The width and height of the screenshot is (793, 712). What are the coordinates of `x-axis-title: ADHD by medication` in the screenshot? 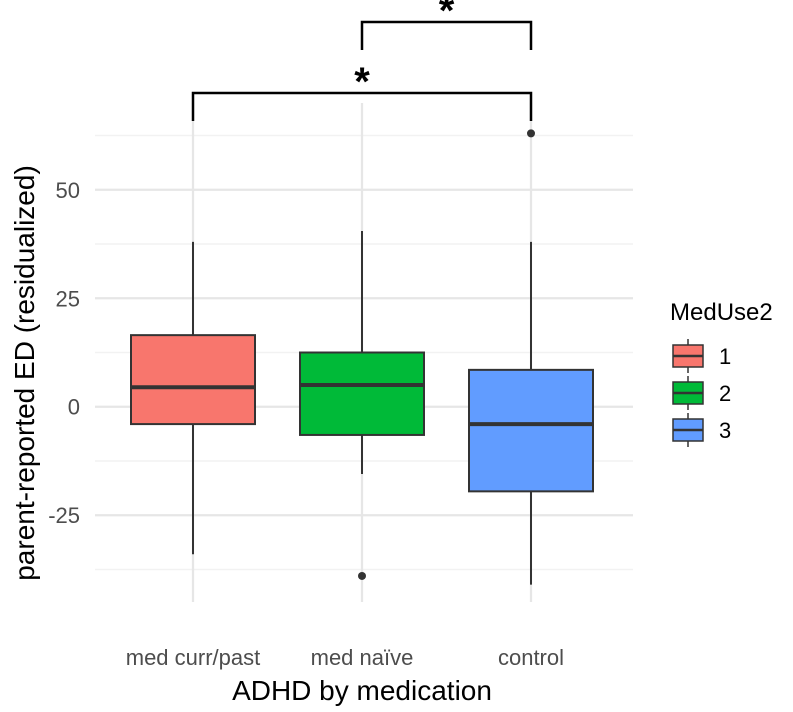 It's located at (362, 690).